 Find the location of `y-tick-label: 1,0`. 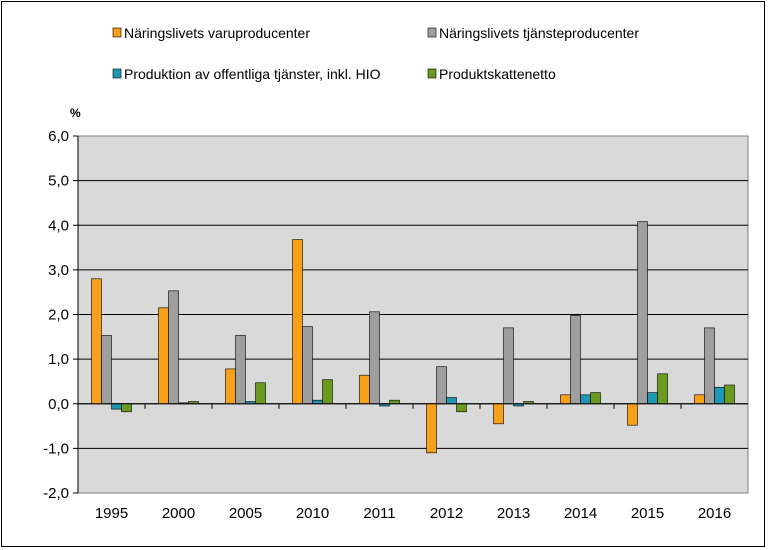

y-tick-label: 1,0 is located at coordinates (58, 359).